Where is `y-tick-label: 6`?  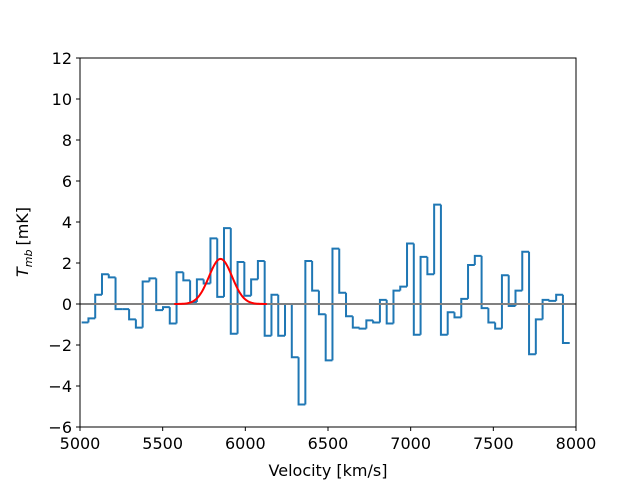 y-tick-label: 6 is located at coordinates (67, 181).